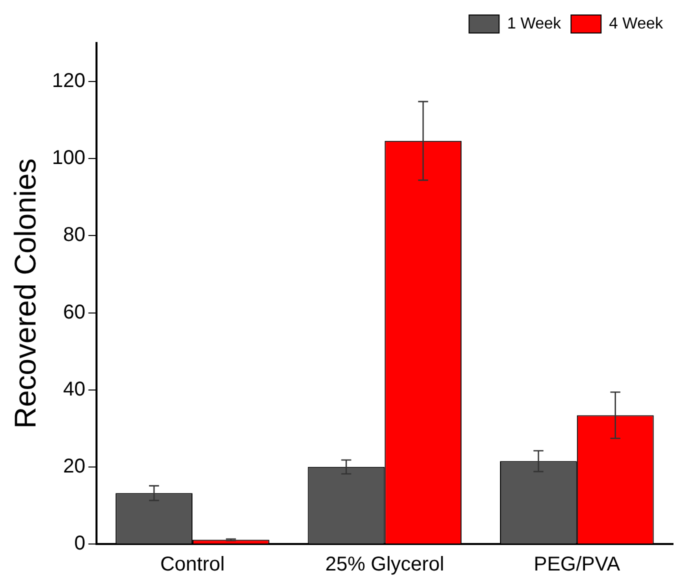 The width and height of the screenshot is (683, 585). What do you see at coordinates (534, 23) in the screenshot?
I see `legend-label: 1 Week` at bounding box center [534, 23].